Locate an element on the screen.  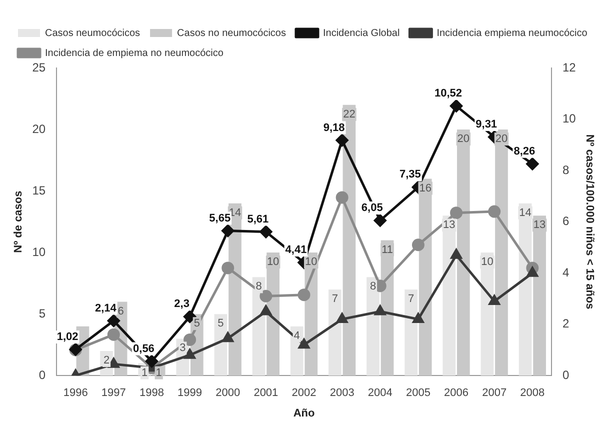
y2-tick-label: 10 is located at coordinates (569, 119).